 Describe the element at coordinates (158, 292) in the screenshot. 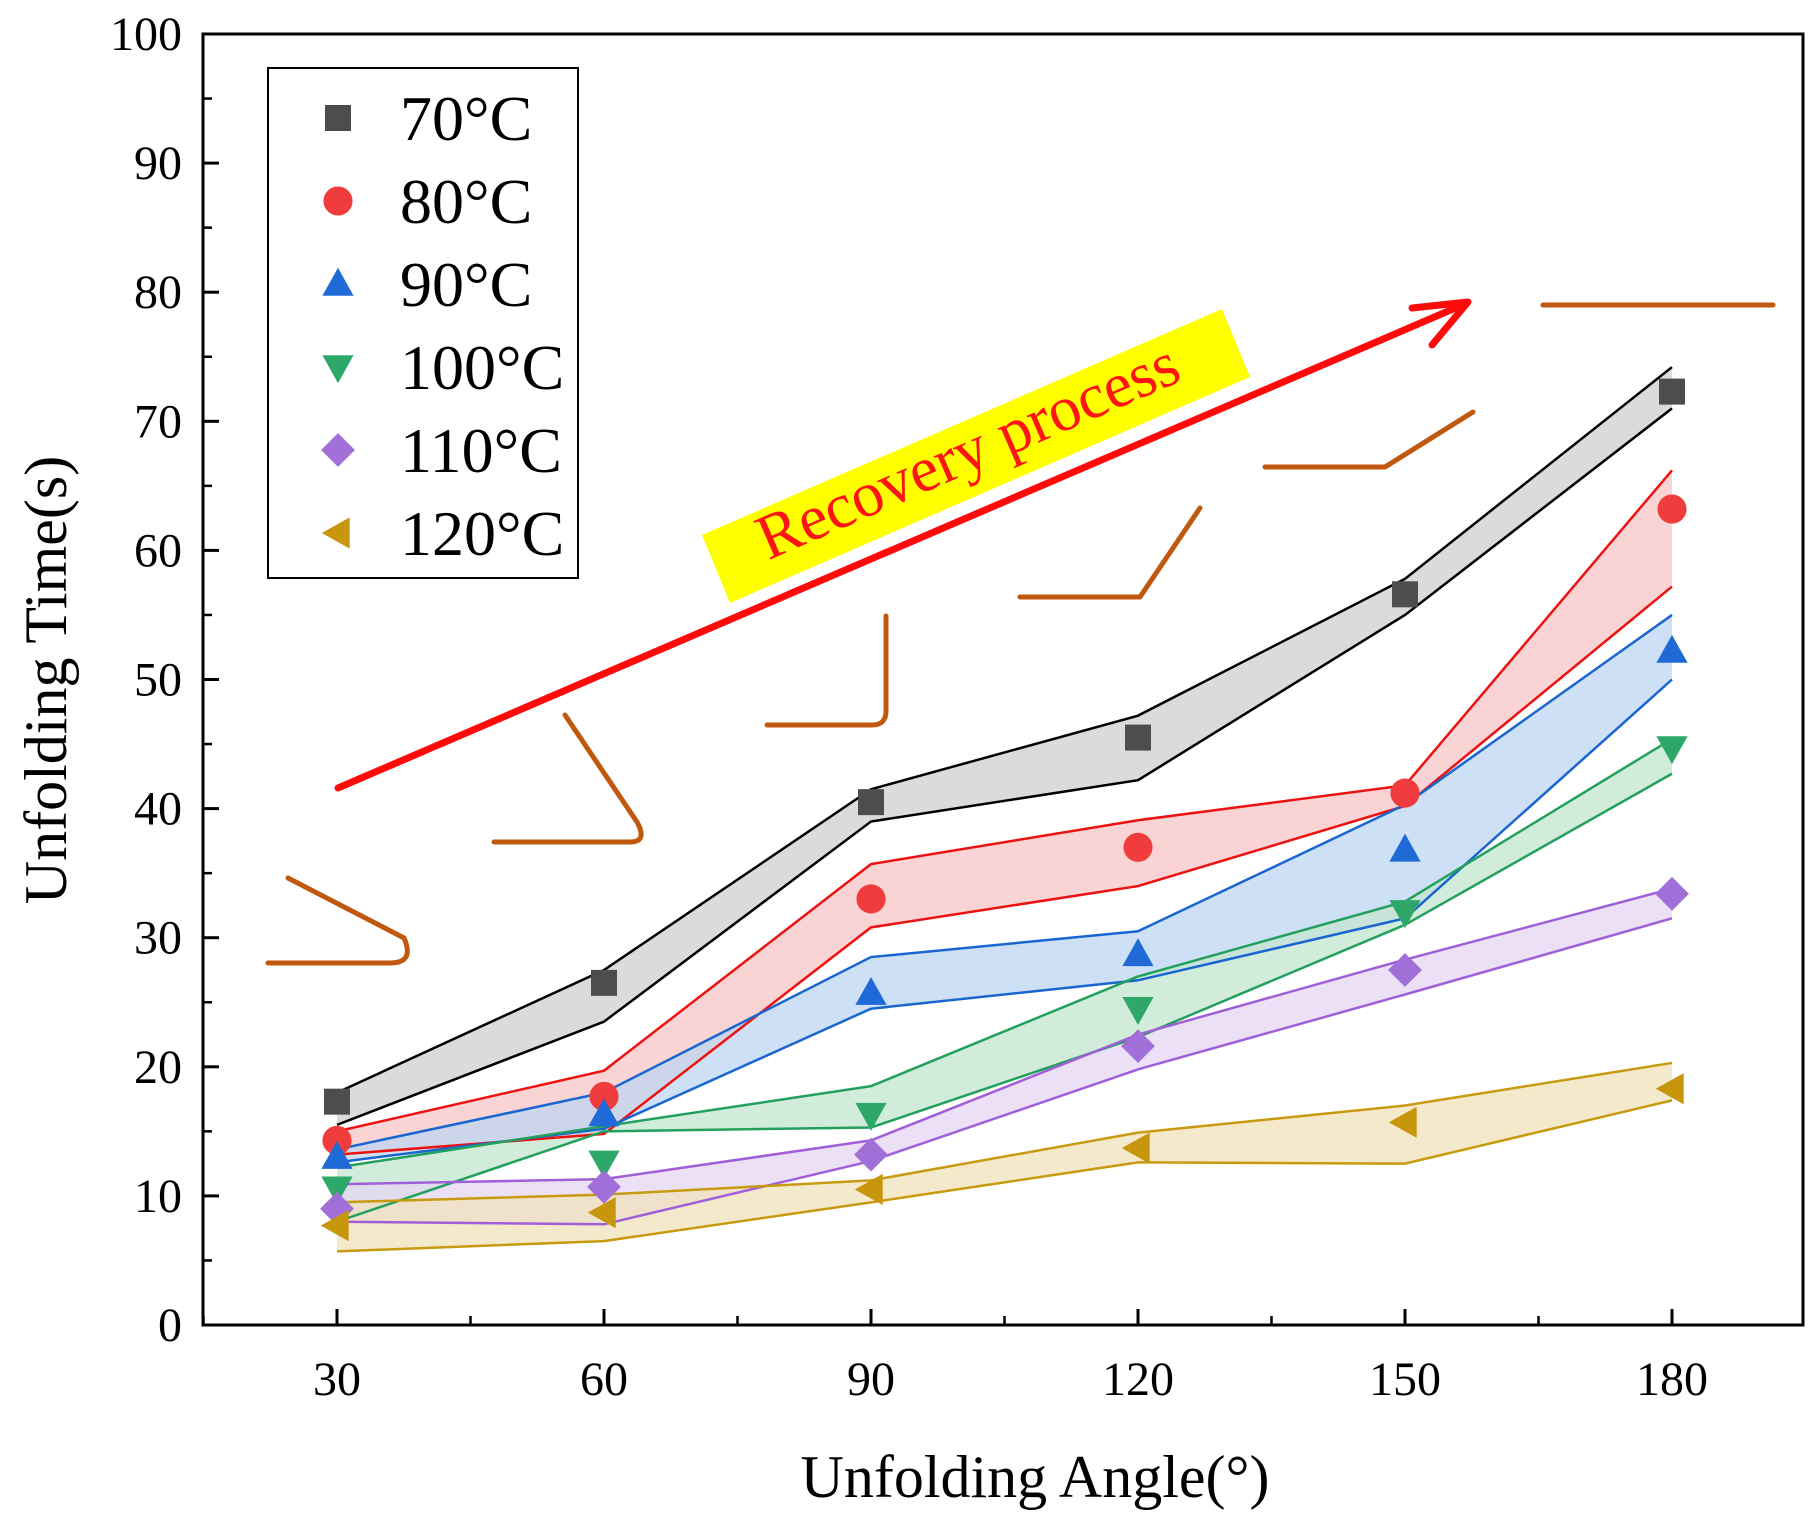

I see `y-tick-label-8: 80` at that location.